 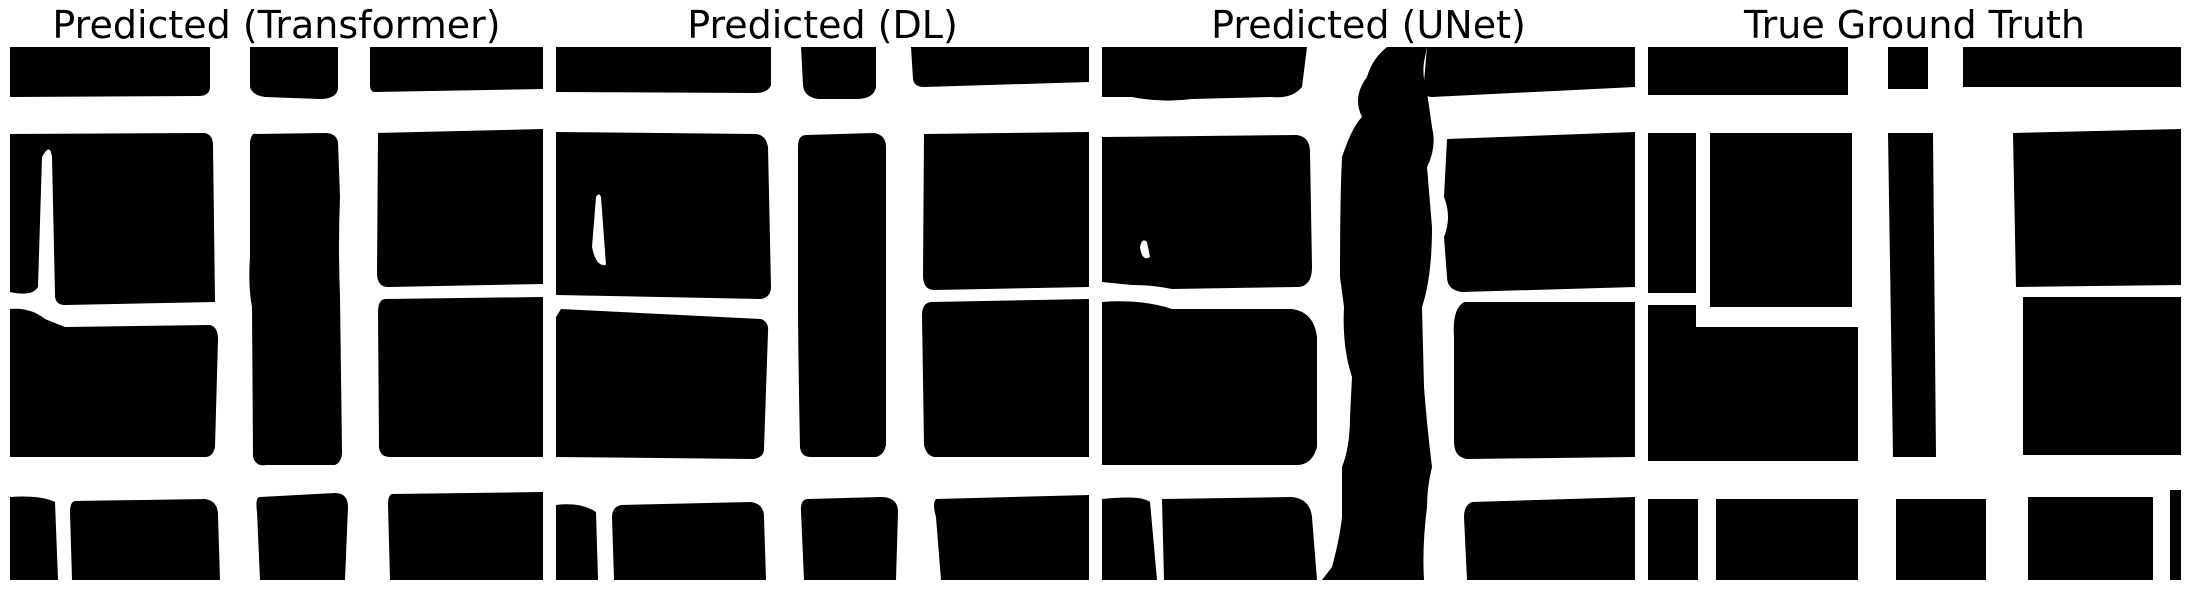 What do you see at coordinates (276, 25) in the screenshot?
I see `panel-title-transformer: Predicted (Transformer)` at bounding box center [276, 25].